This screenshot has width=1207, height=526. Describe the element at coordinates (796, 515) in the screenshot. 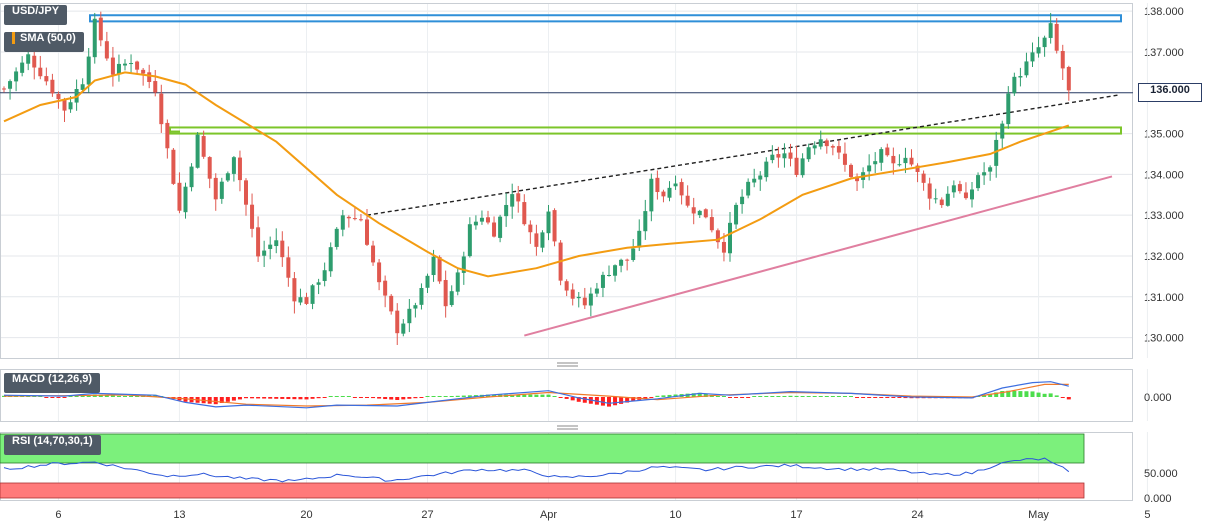

I see `x-tick-label: 17` at that location.